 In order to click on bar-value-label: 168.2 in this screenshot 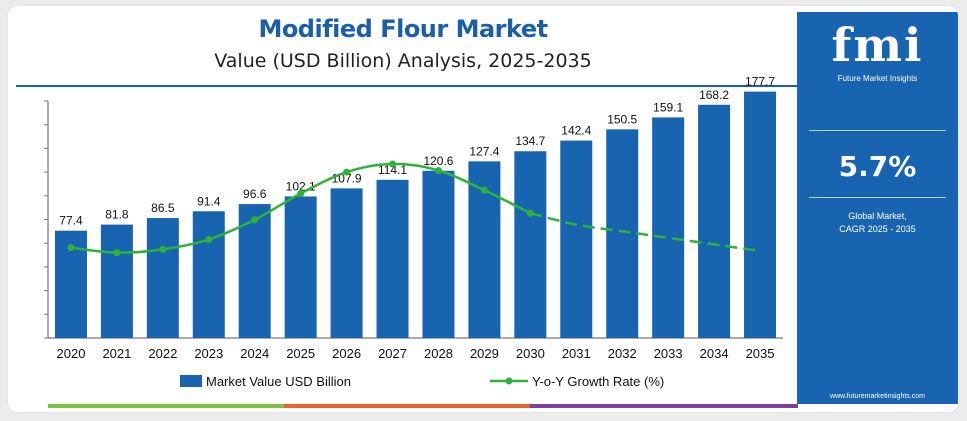, I will do `click(714, 95)`.